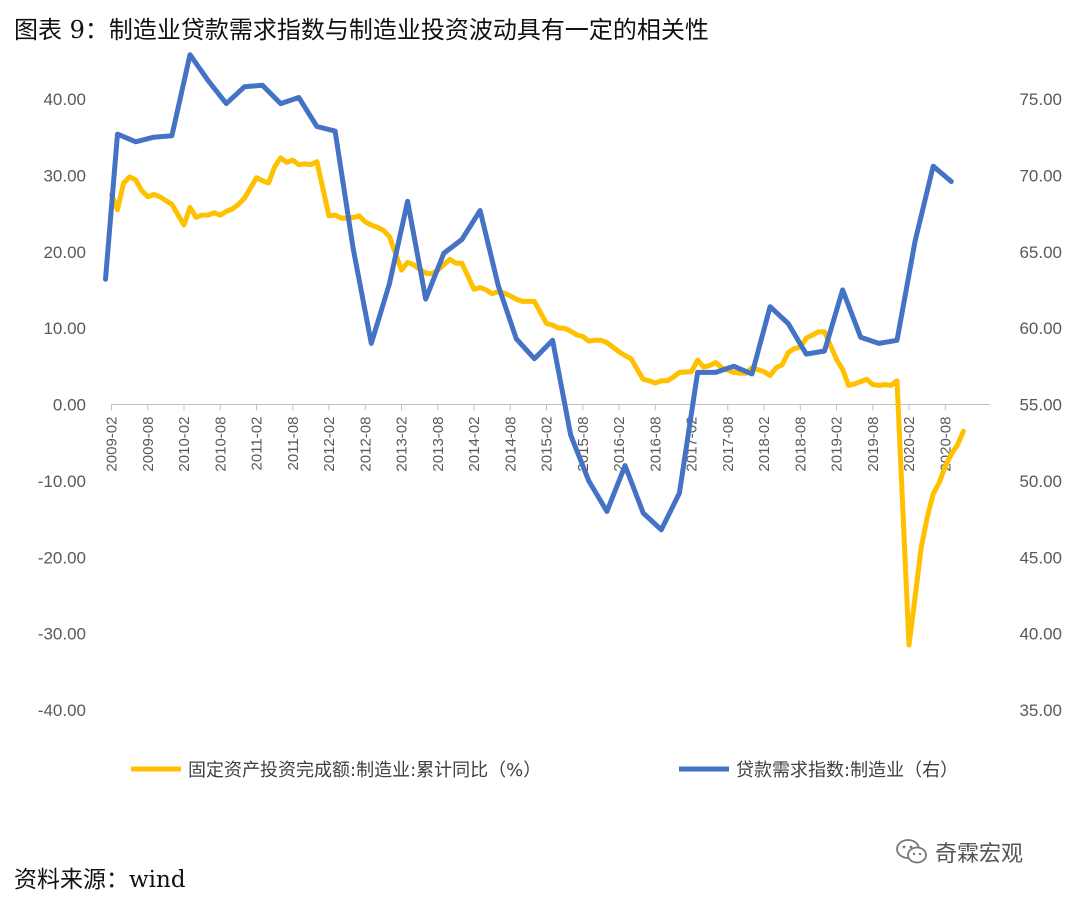  I want to click on x-tick-label: 2014-08, so click(510, 444).